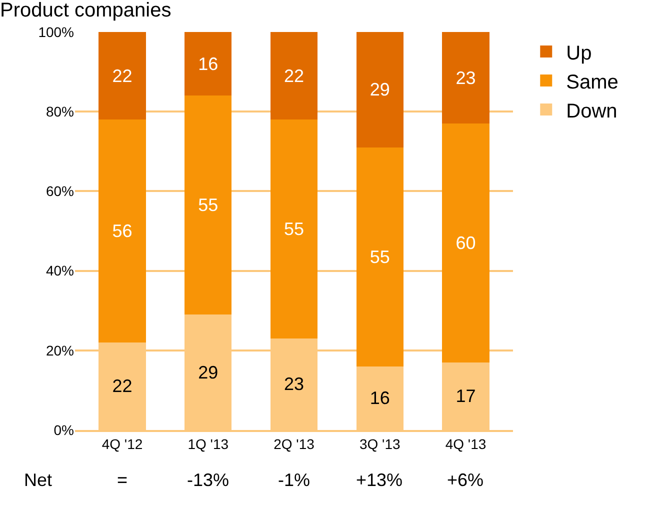  What do you see at coordinates (294, 480) in the screenshot?
I see `text: -1%` at bounding box center [294, 480].